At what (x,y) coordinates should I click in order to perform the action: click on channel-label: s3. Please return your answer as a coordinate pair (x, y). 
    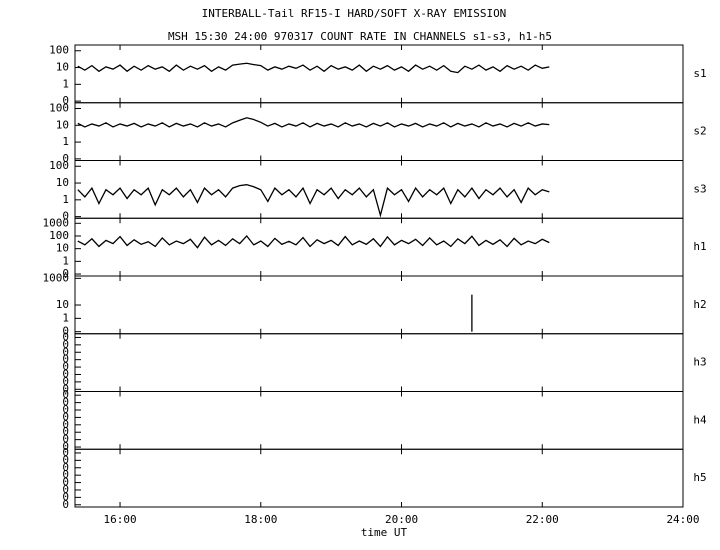
    Looking at the image, I should click on (699, 188).